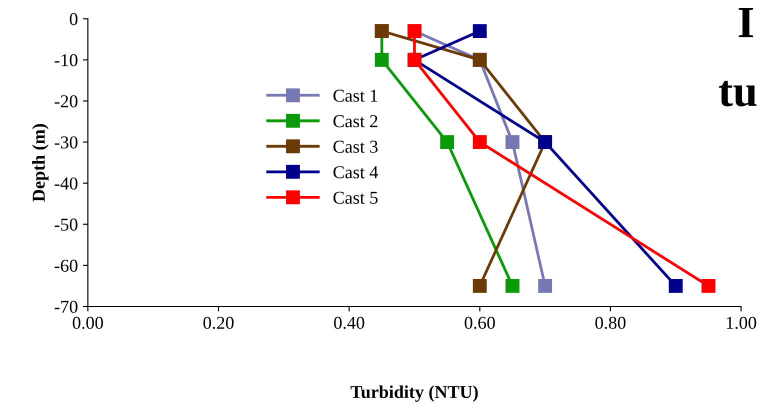 This screenshot has width=764, height=417. What do you see at coordinates (355, 198) in the screenshot?
I see `legend-label: Cast 5` at bounding box center [355, 198].